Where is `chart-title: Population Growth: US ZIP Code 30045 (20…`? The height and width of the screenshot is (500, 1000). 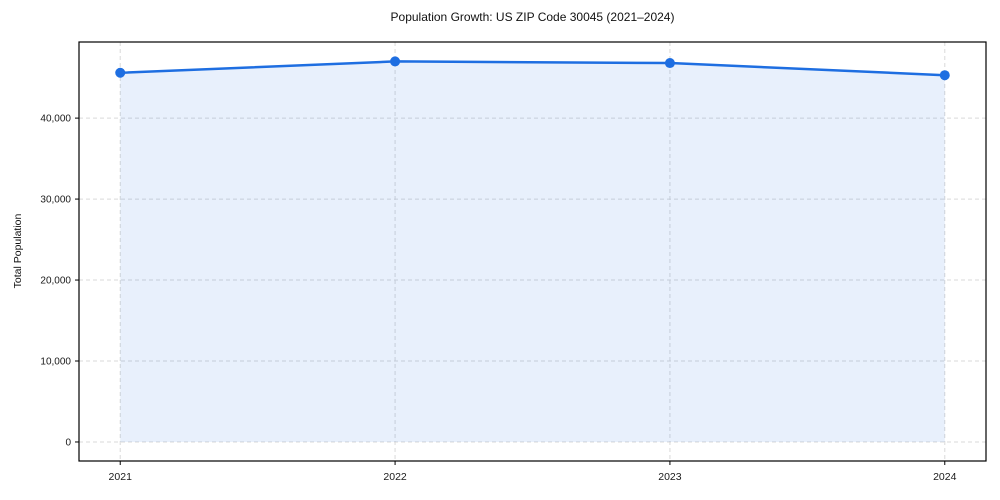 chart-title: Population Growth: US ZIP Code 30045 (20… is located at coordinates (532, 17).